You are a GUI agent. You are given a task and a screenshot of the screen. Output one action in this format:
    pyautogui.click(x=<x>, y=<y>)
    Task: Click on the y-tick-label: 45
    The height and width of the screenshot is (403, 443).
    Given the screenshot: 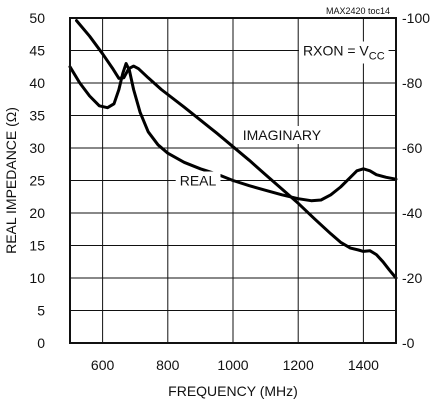 What is the action you would take?
    pyautogui.click(x=37, y=51)
    